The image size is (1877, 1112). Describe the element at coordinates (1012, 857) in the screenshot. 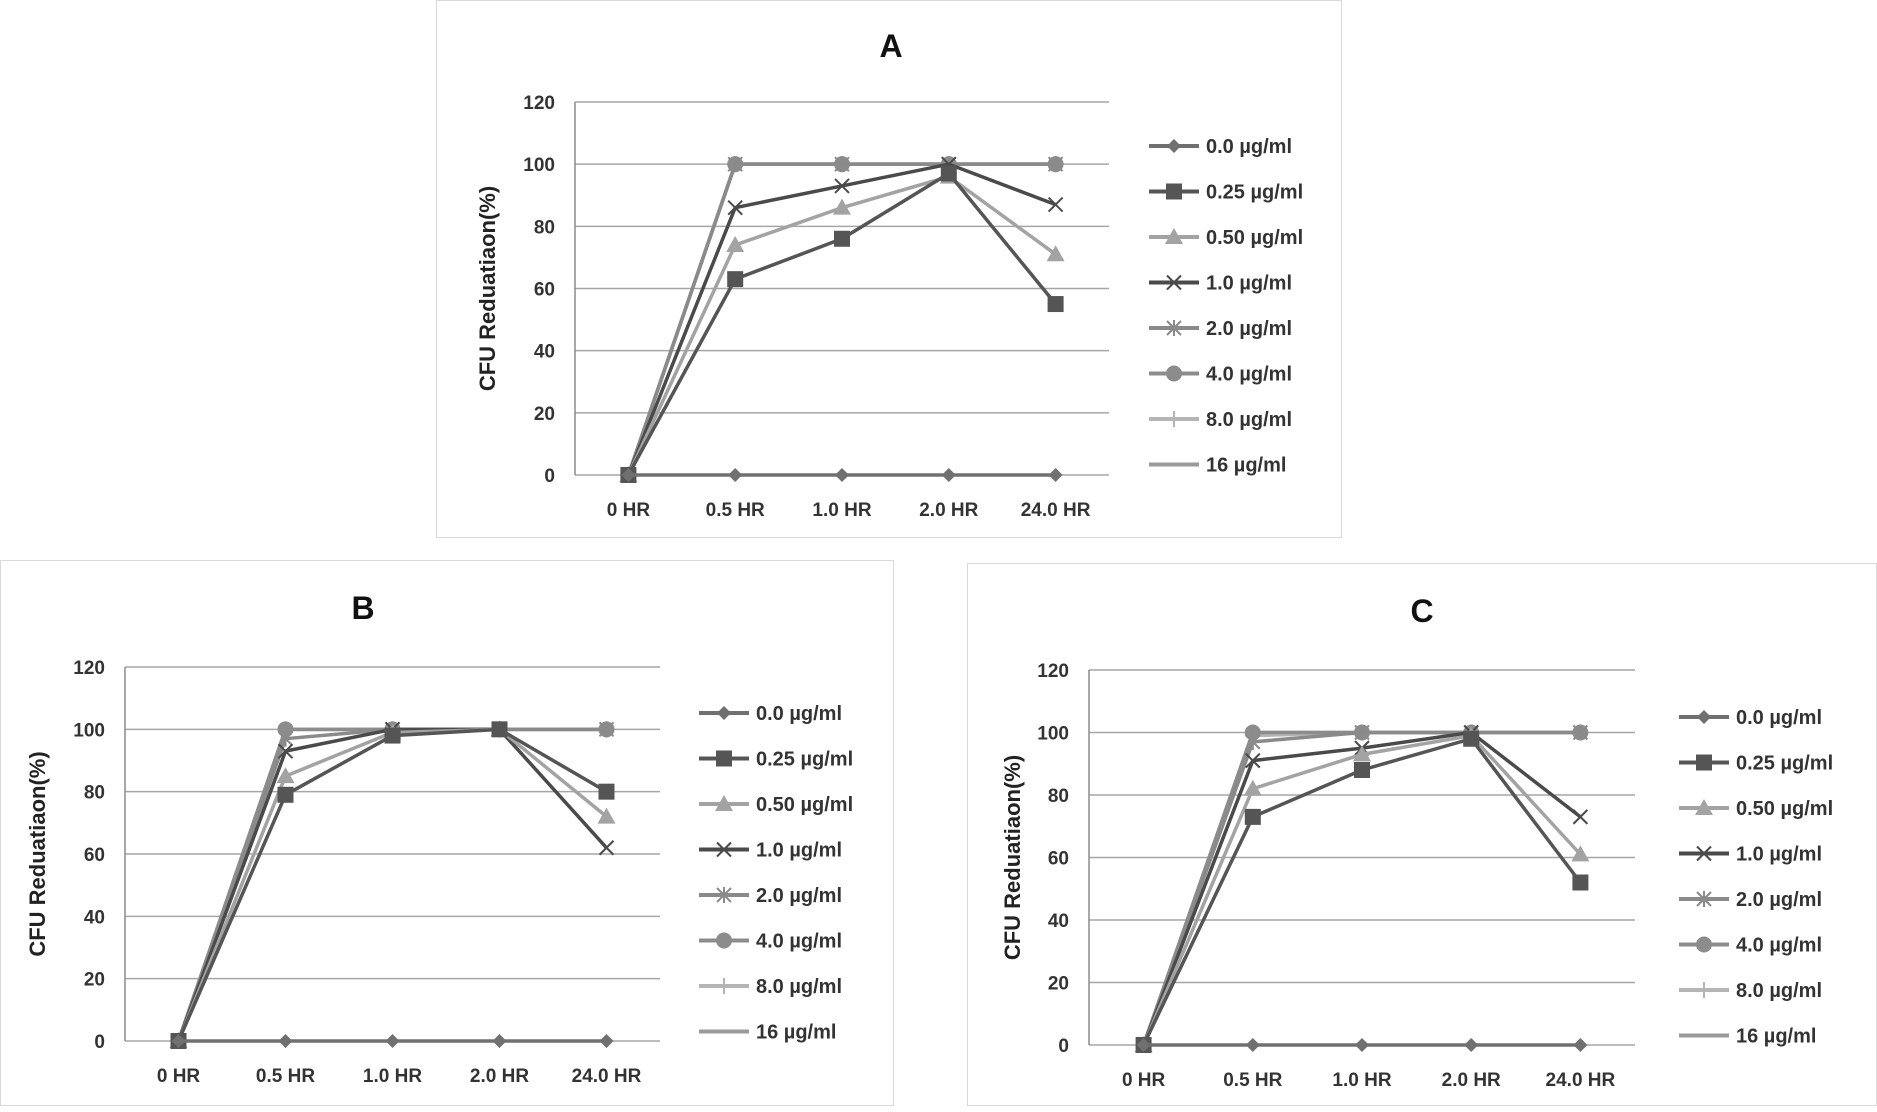

I see `y-axis-label: CFU Reduatiaon(%)` at that location.